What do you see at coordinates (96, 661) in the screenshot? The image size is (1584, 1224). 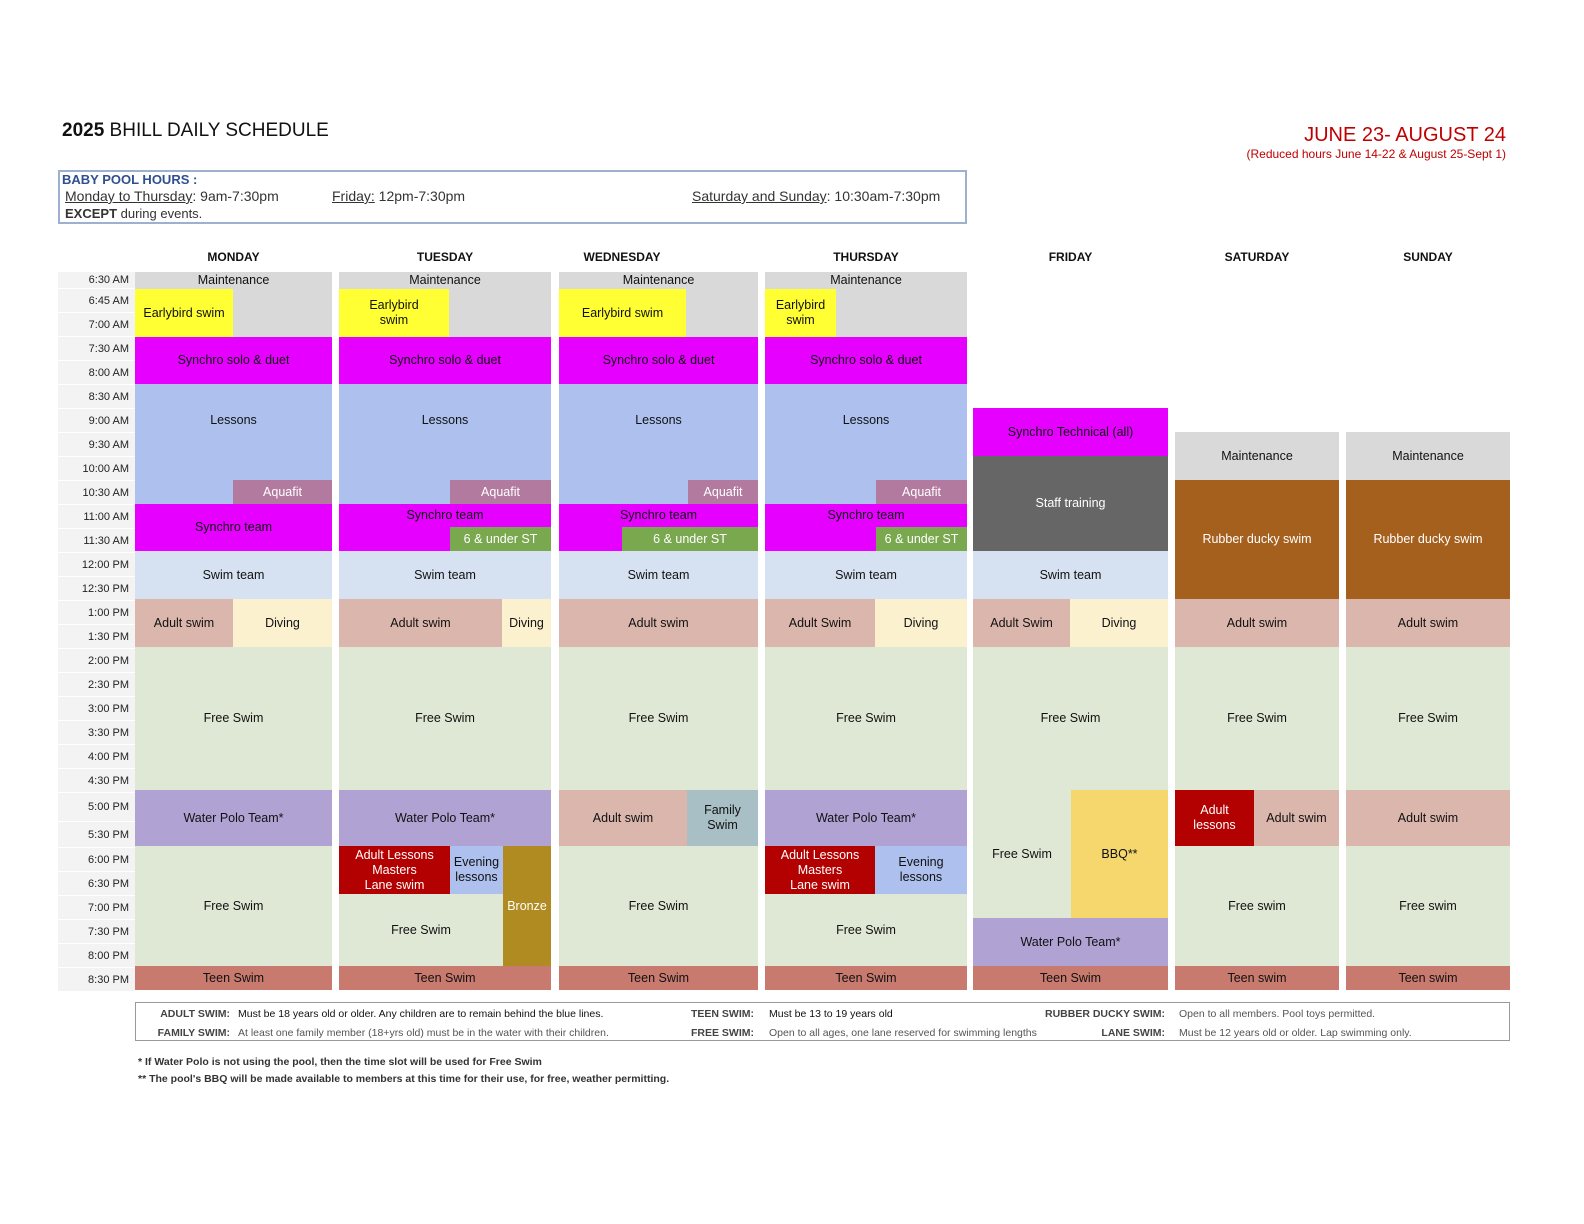 I see `time-label: 2:00 PM` at bounding box center [96, 661].